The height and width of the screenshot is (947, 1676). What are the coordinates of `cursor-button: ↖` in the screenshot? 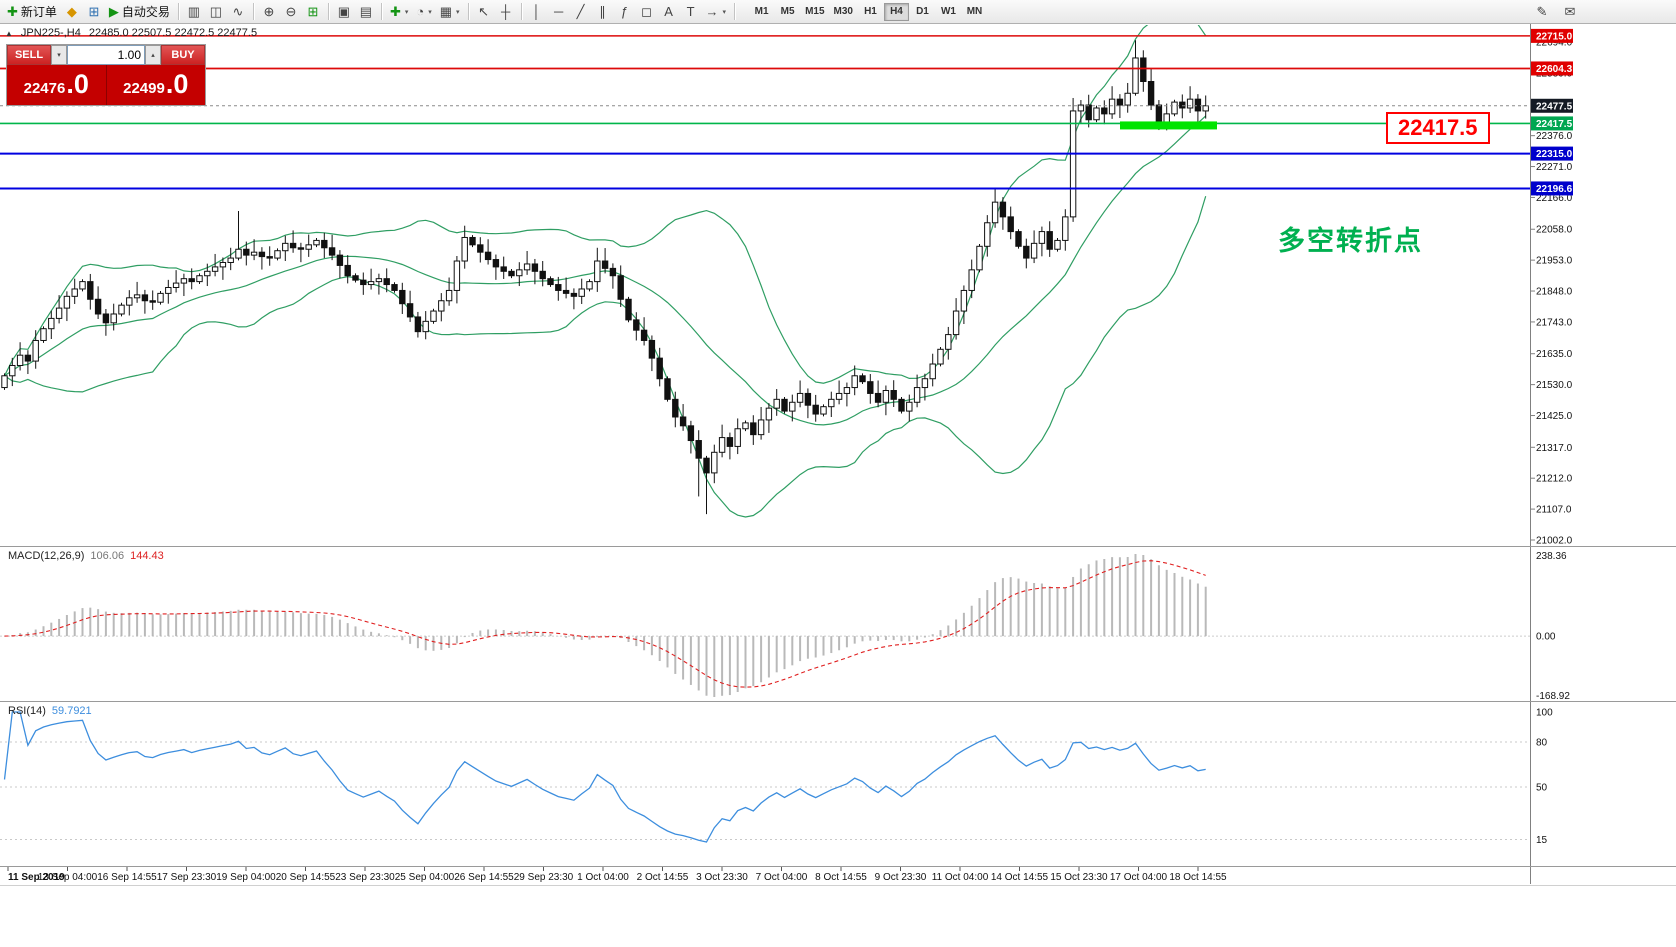 It's located at (484, 12).